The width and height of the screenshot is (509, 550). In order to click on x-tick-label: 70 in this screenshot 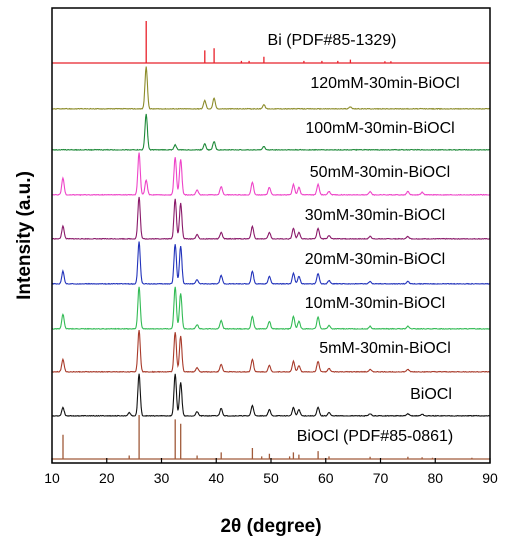, I will do `click(381, 478)`.